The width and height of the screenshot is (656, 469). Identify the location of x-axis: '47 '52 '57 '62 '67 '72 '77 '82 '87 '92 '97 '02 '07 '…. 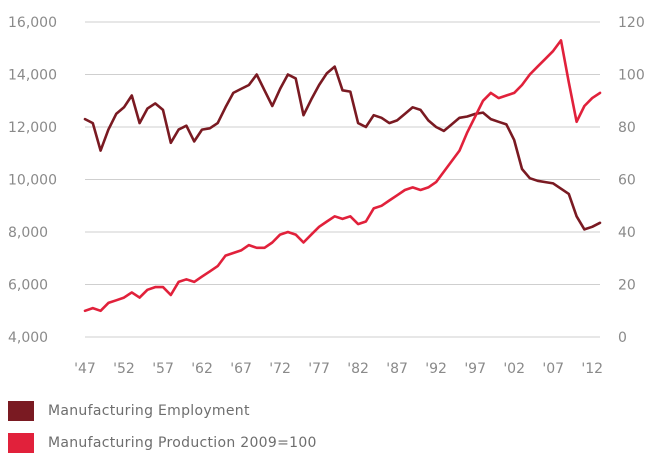
(338, 369).